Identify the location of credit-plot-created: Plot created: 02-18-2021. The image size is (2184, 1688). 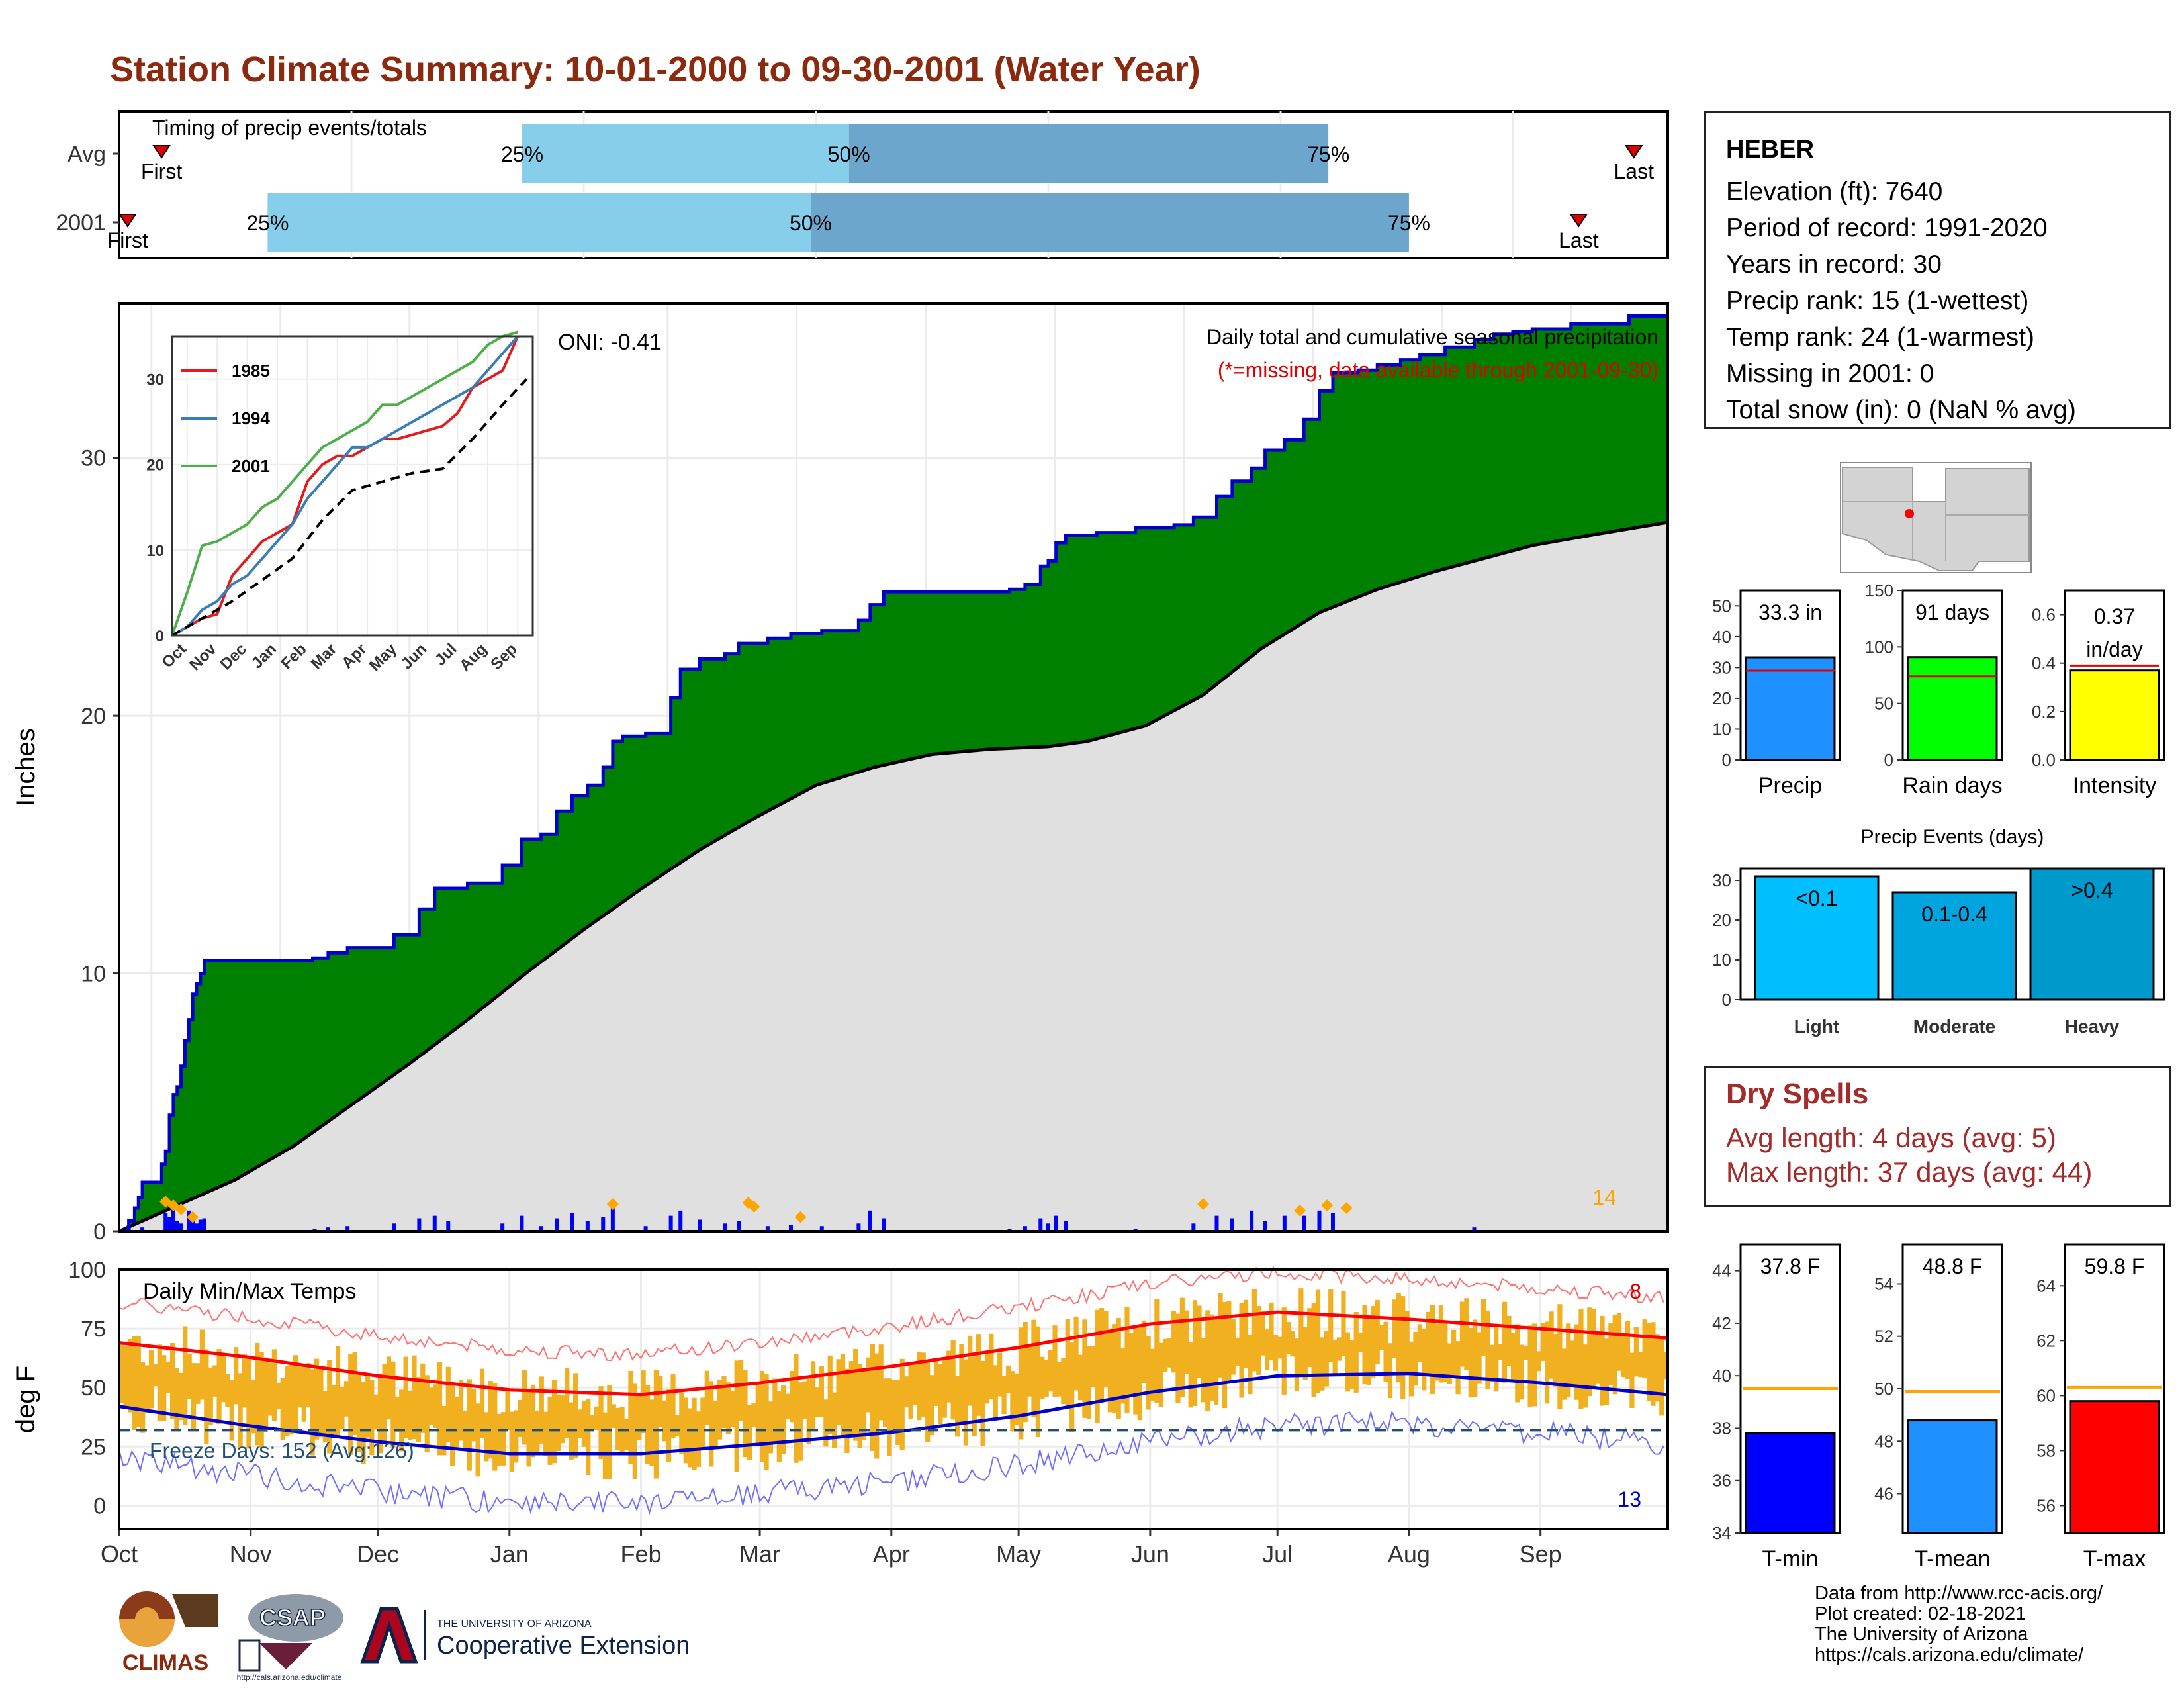
(1920, 1614).